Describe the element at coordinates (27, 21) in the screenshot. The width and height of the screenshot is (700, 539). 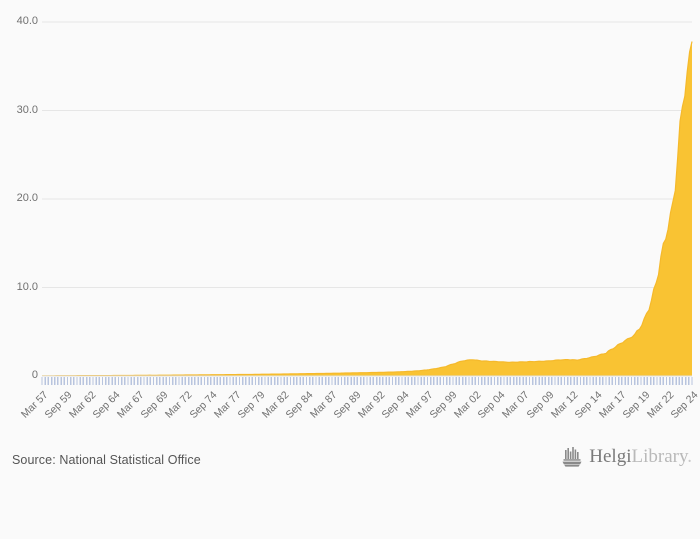
I see `y-axis-tick-label: 40.0` at that location.